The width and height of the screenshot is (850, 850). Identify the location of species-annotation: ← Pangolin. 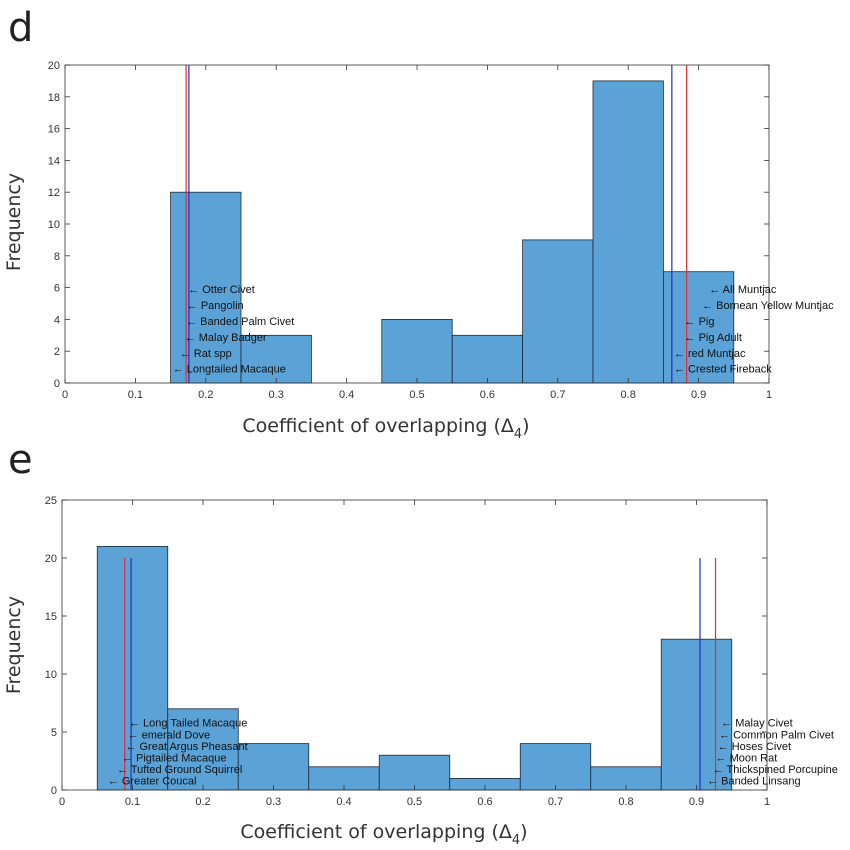
(215, 306).